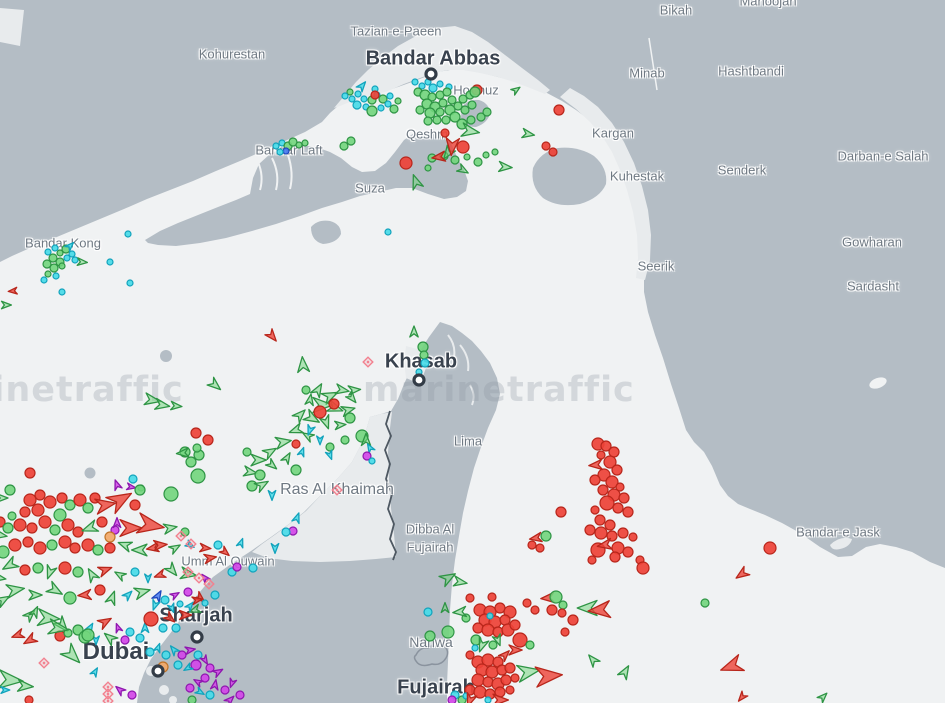 The width and height of the screenshot is (945, 703). What do you see at coordinates (199, 578) in the screenshot?
I see `navaid-diamond-icon` at bounding box center [199, 578].